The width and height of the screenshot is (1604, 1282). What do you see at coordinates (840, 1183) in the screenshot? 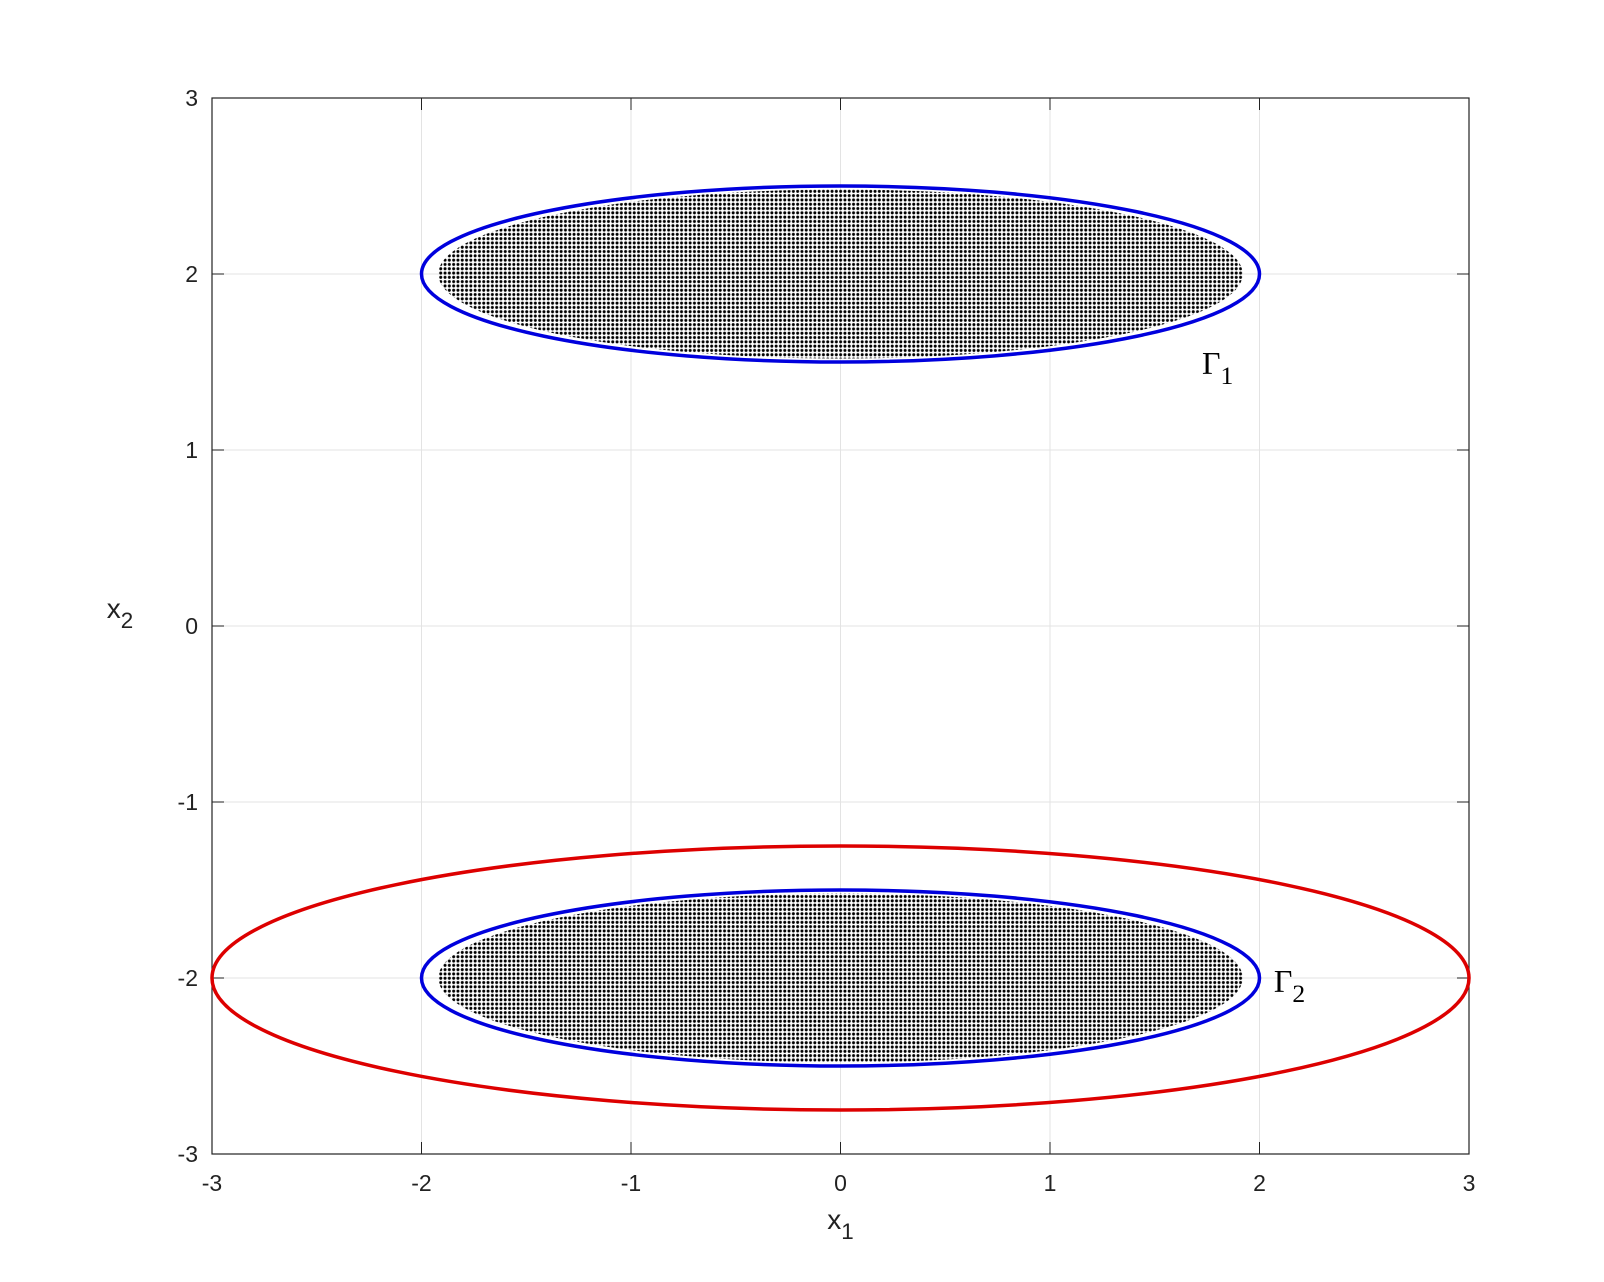
I see `x-tick-label: 0` at bounding box center [840, 1183].